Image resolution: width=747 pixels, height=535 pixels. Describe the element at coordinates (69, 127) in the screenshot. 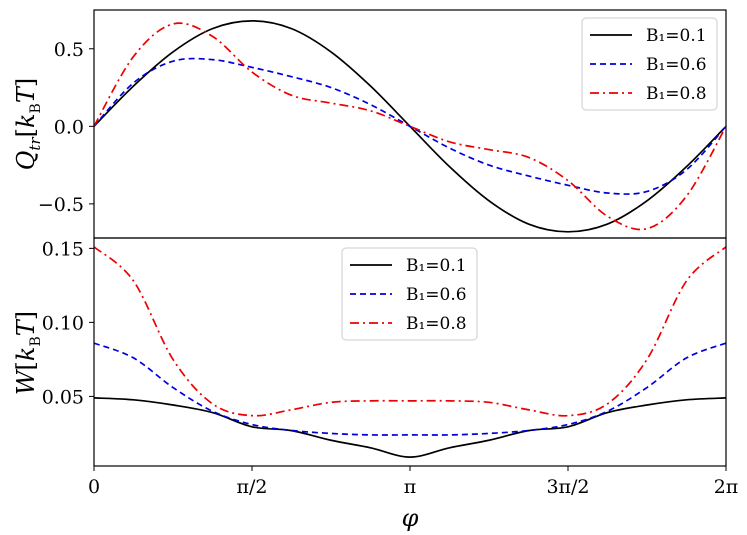

I see `top-y-tick-label: 0.0` at that location.